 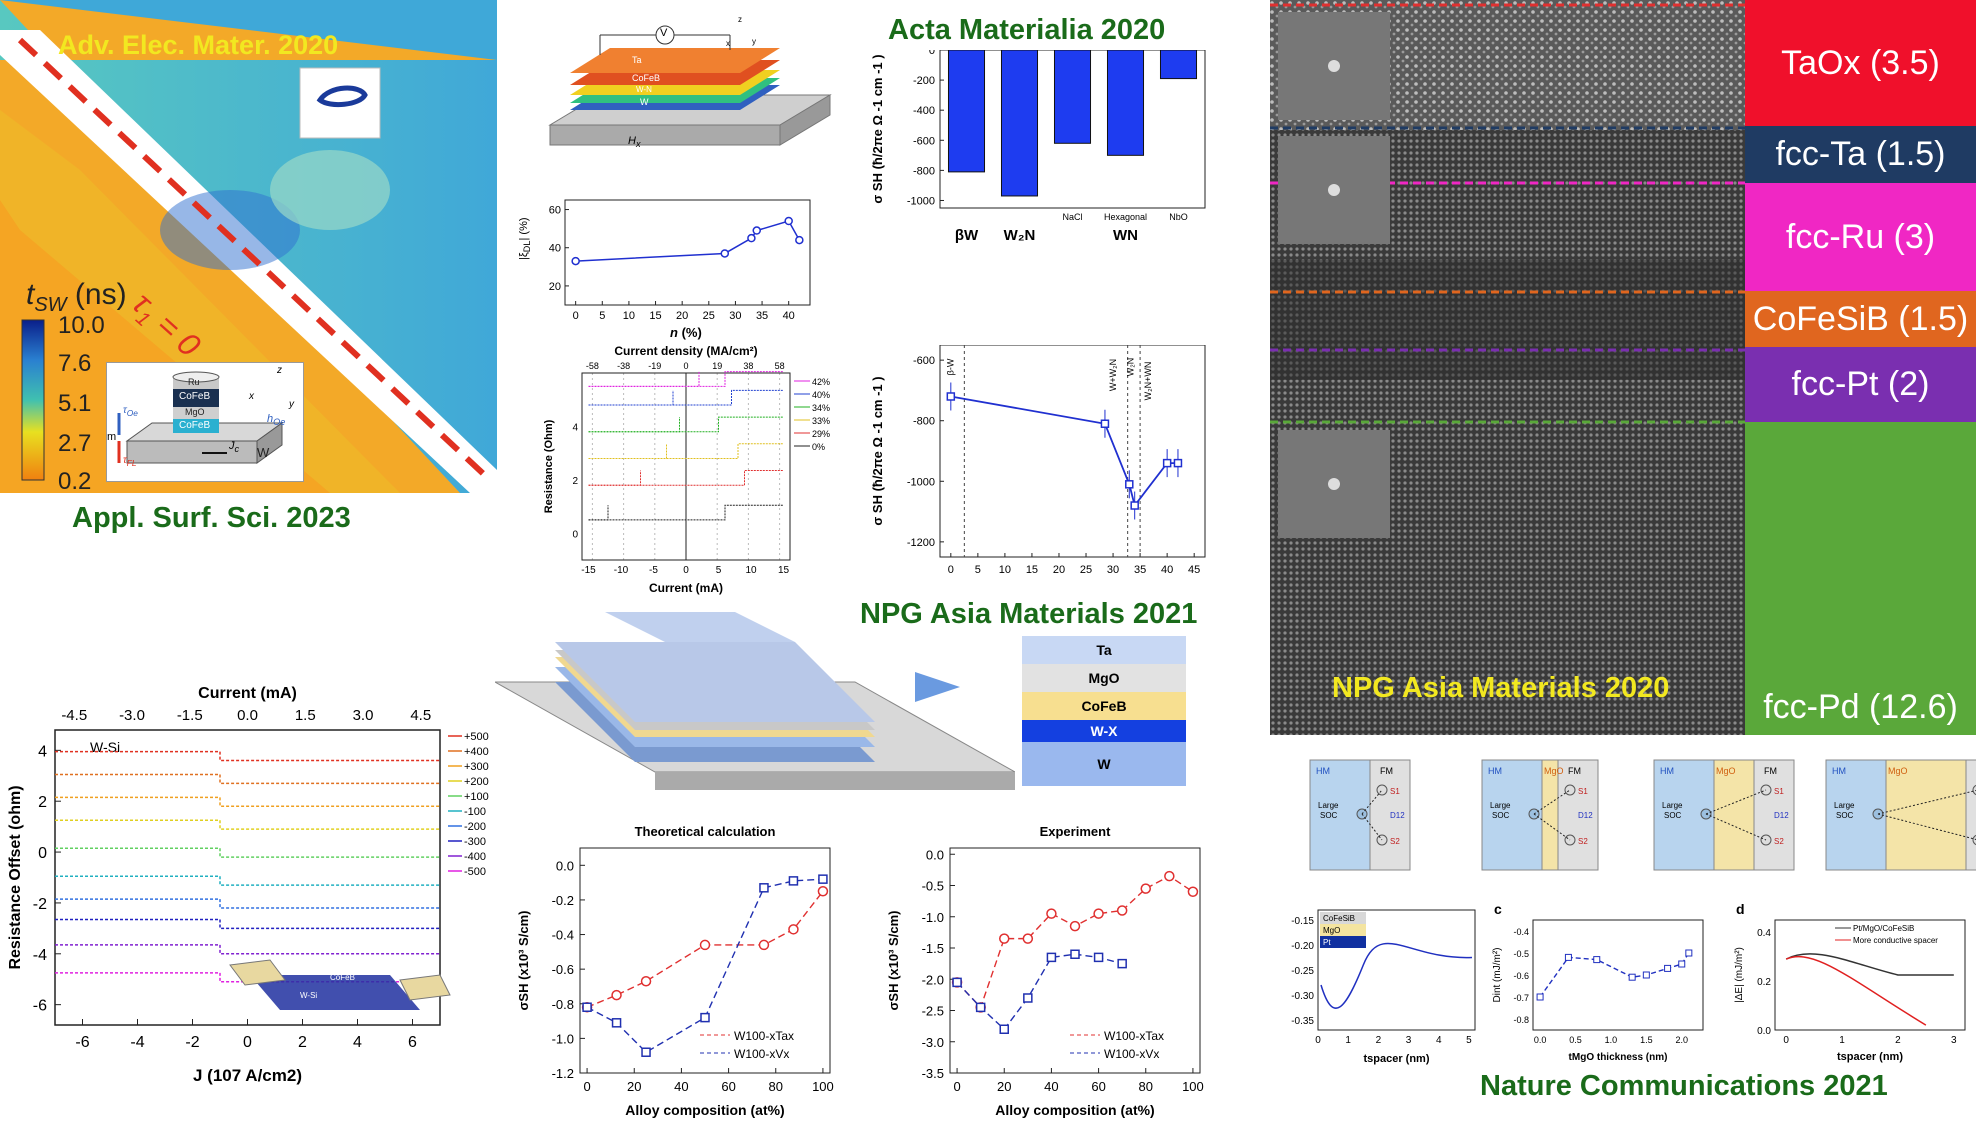 What do you see at coordinates (1550, 815) in the screenshot?
I see `nc-schem-mgo` at bounding box center [1550, 815].